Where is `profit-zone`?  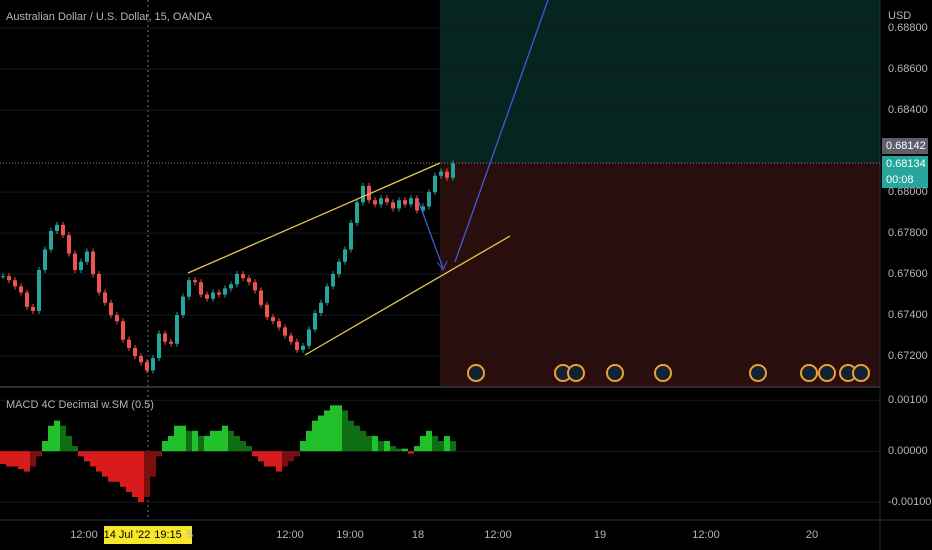
profit-zone is located at coordinates (660, 81).